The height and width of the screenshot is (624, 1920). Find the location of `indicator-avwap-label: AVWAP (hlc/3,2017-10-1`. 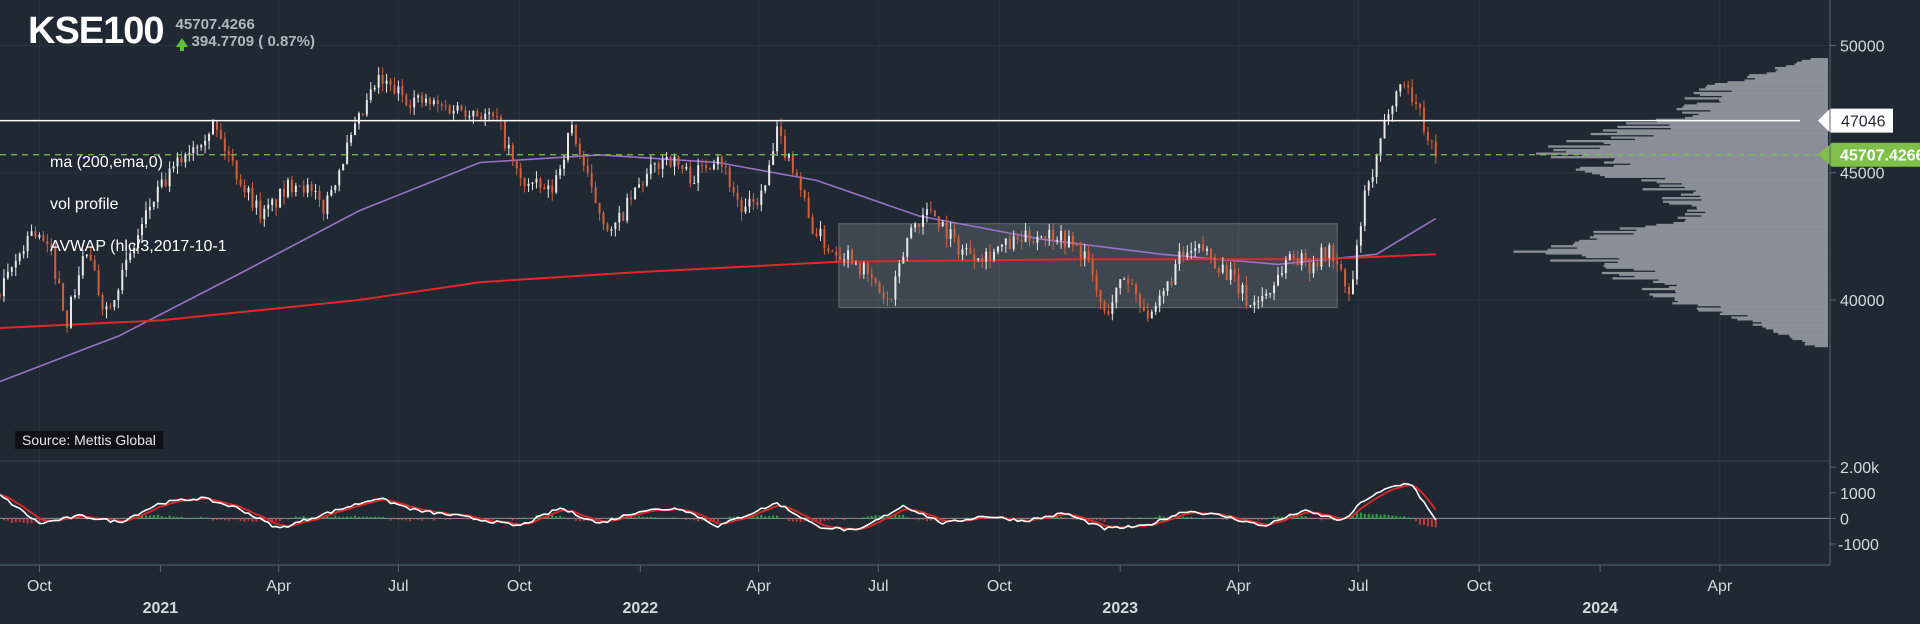

indicator-avwap-label: AVWAP (hlc/3,2017-10-1 is located at coordinates (138, 246).